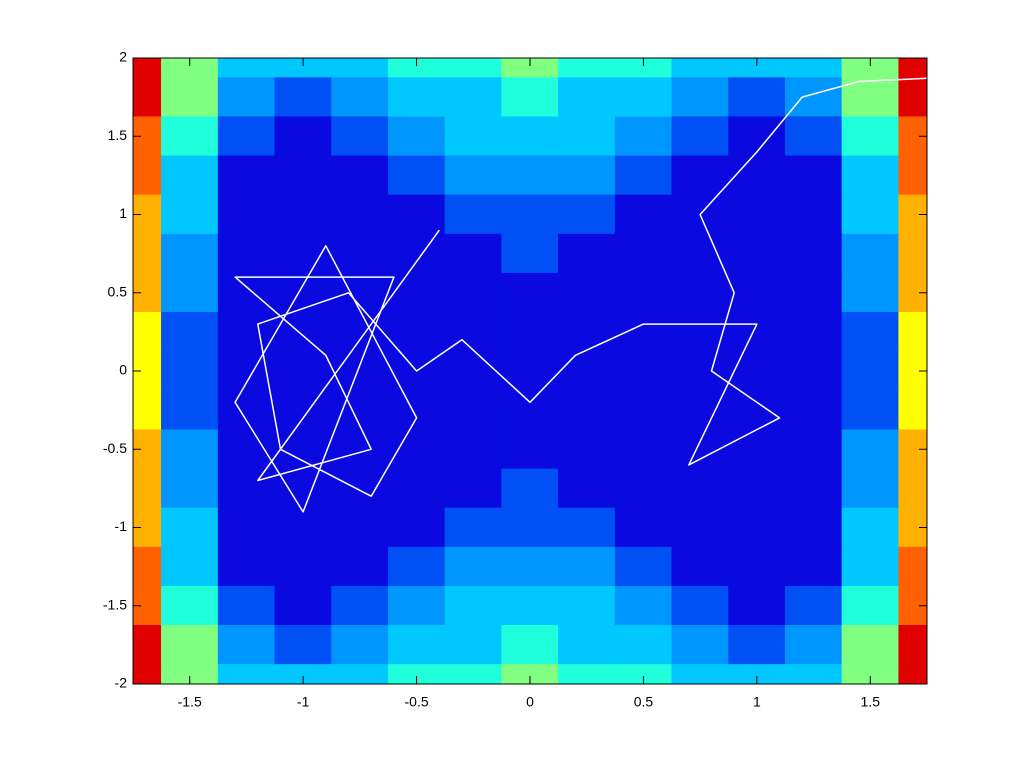  Describe the element at coordinates (118, 135) in the screenshot. I see `y-tick-label: 1.5` at that location.